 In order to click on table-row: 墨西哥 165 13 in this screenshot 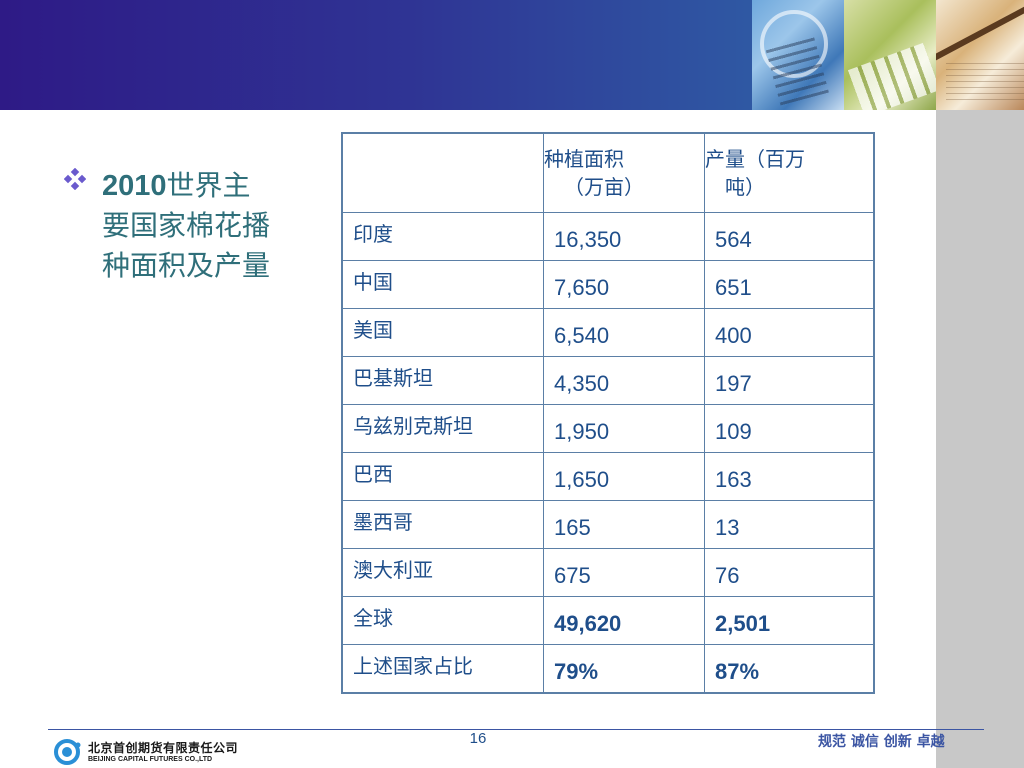, I will do `click(608, 524)`.